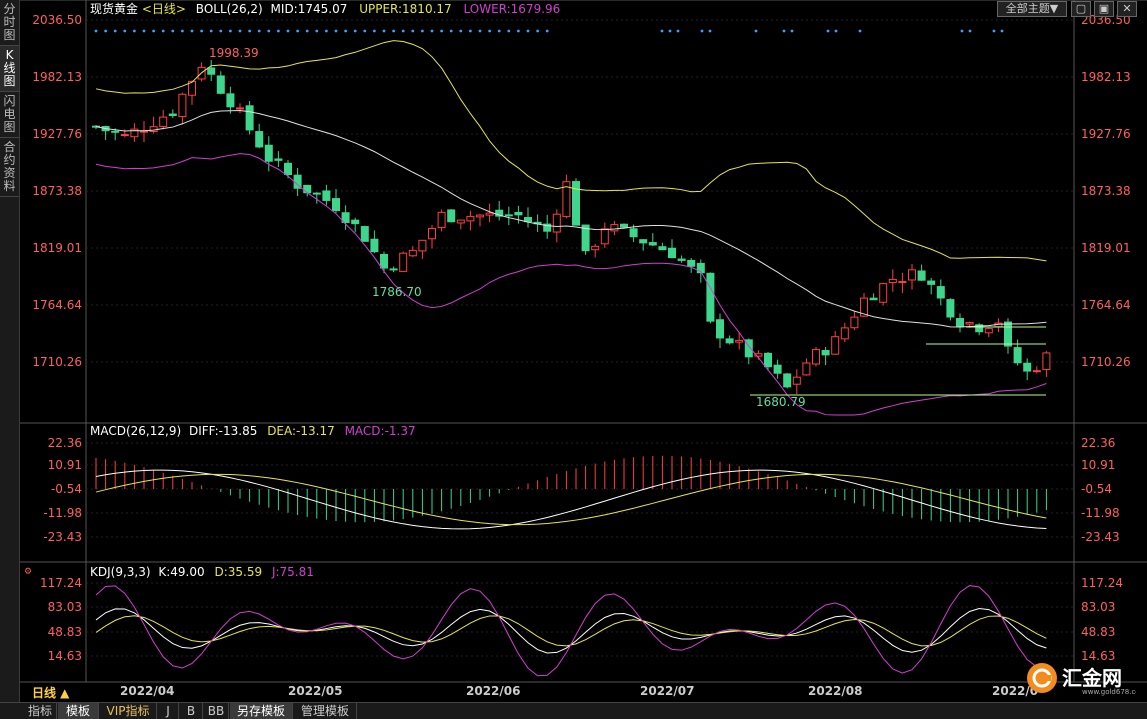  What do you see at coordinates (168, 711) in the screenshot?
I see `tab-j: J` at bounding box center [168, 711].